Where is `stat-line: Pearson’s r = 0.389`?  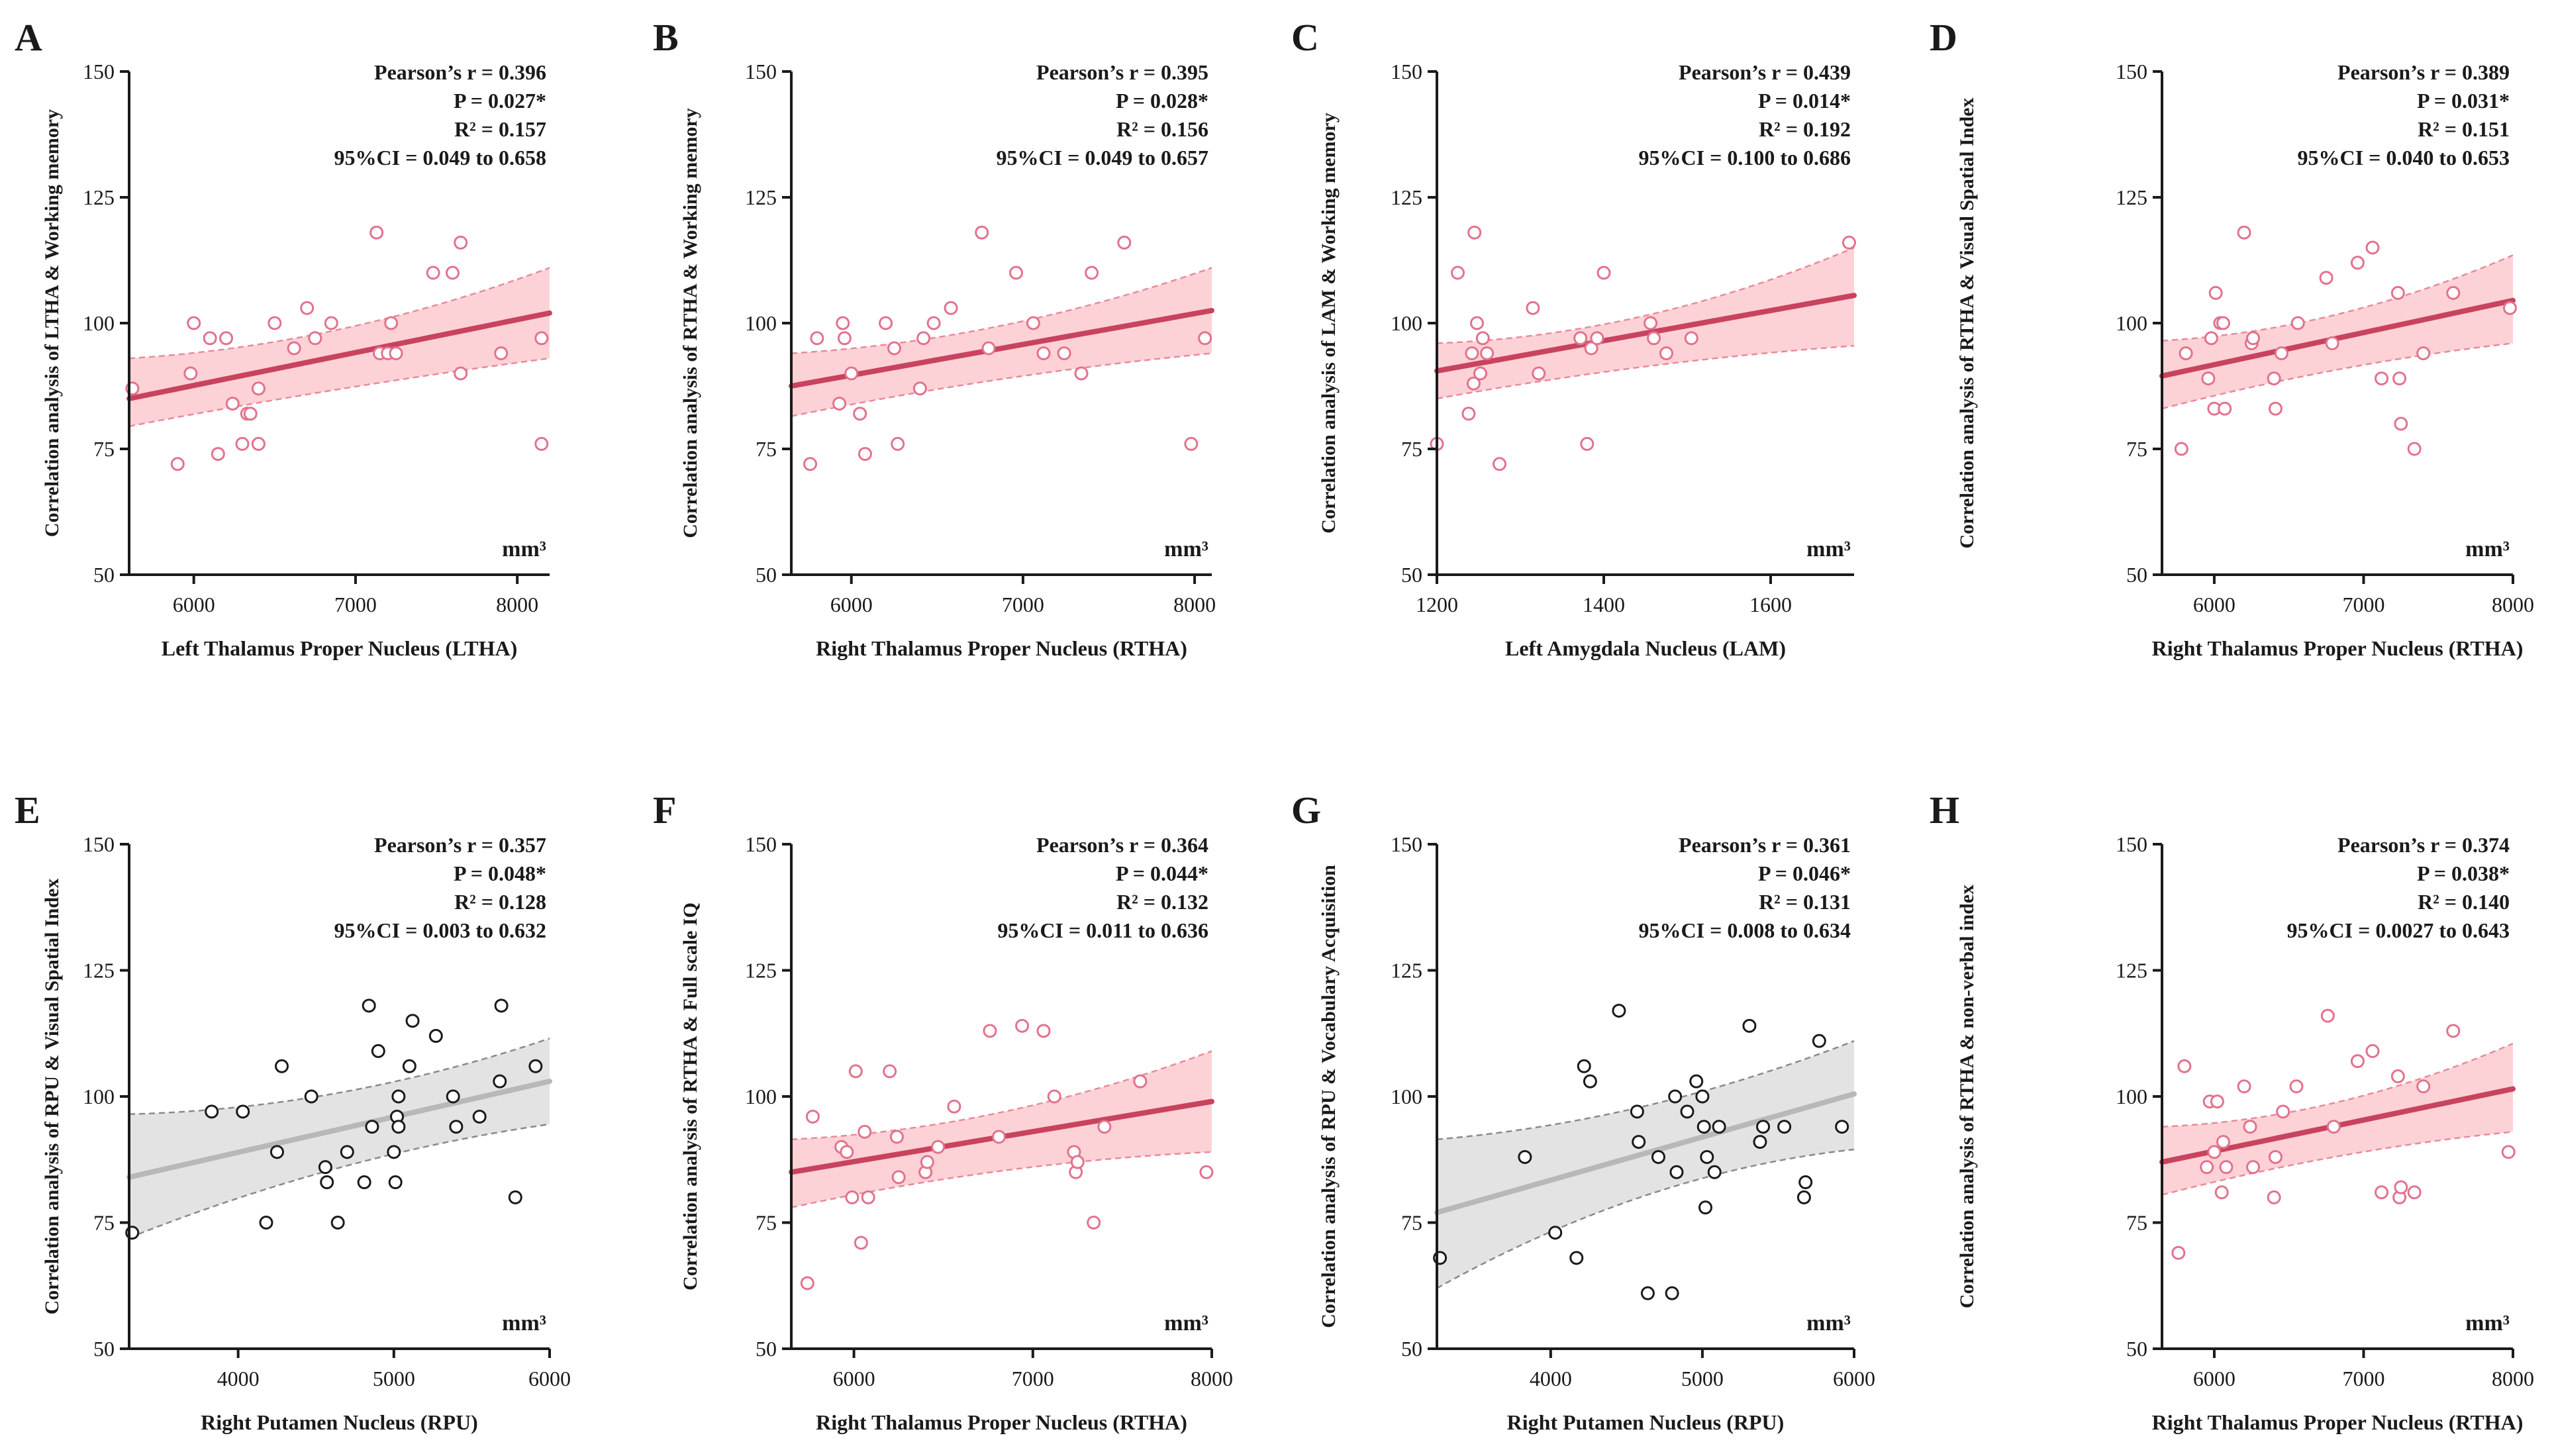 stat-line: Pearson’s r = 0.389 is located at coordinates (2423, 72).